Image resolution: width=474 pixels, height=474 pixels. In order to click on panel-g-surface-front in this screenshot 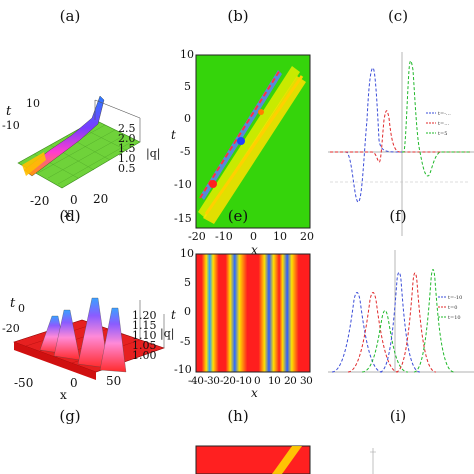, I will do `click(55, 361)`.